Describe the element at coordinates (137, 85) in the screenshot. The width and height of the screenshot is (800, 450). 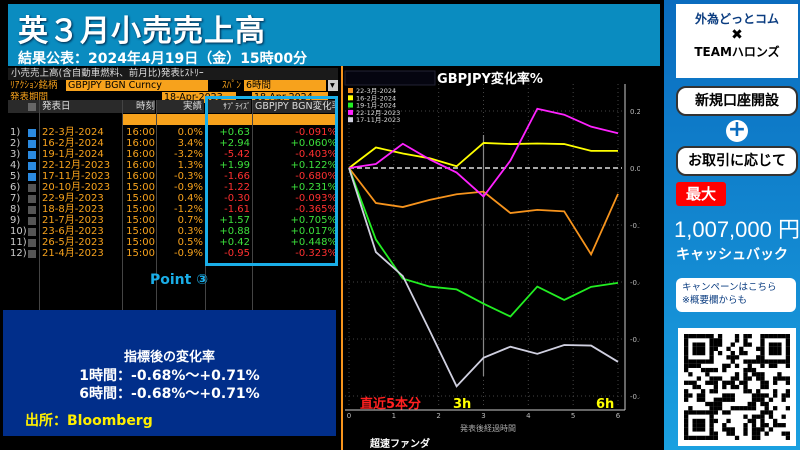
I see `reaction-ticker-field: GBPJPY BGN Curncy` at that location.